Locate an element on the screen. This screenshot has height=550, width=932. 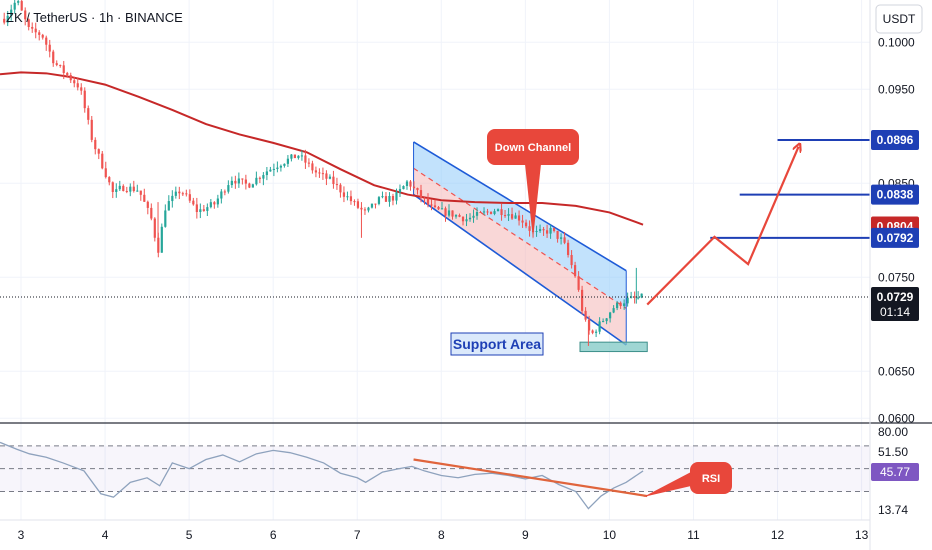
rsi-tick-label: 13.74 is located at coordinates (893, 510).